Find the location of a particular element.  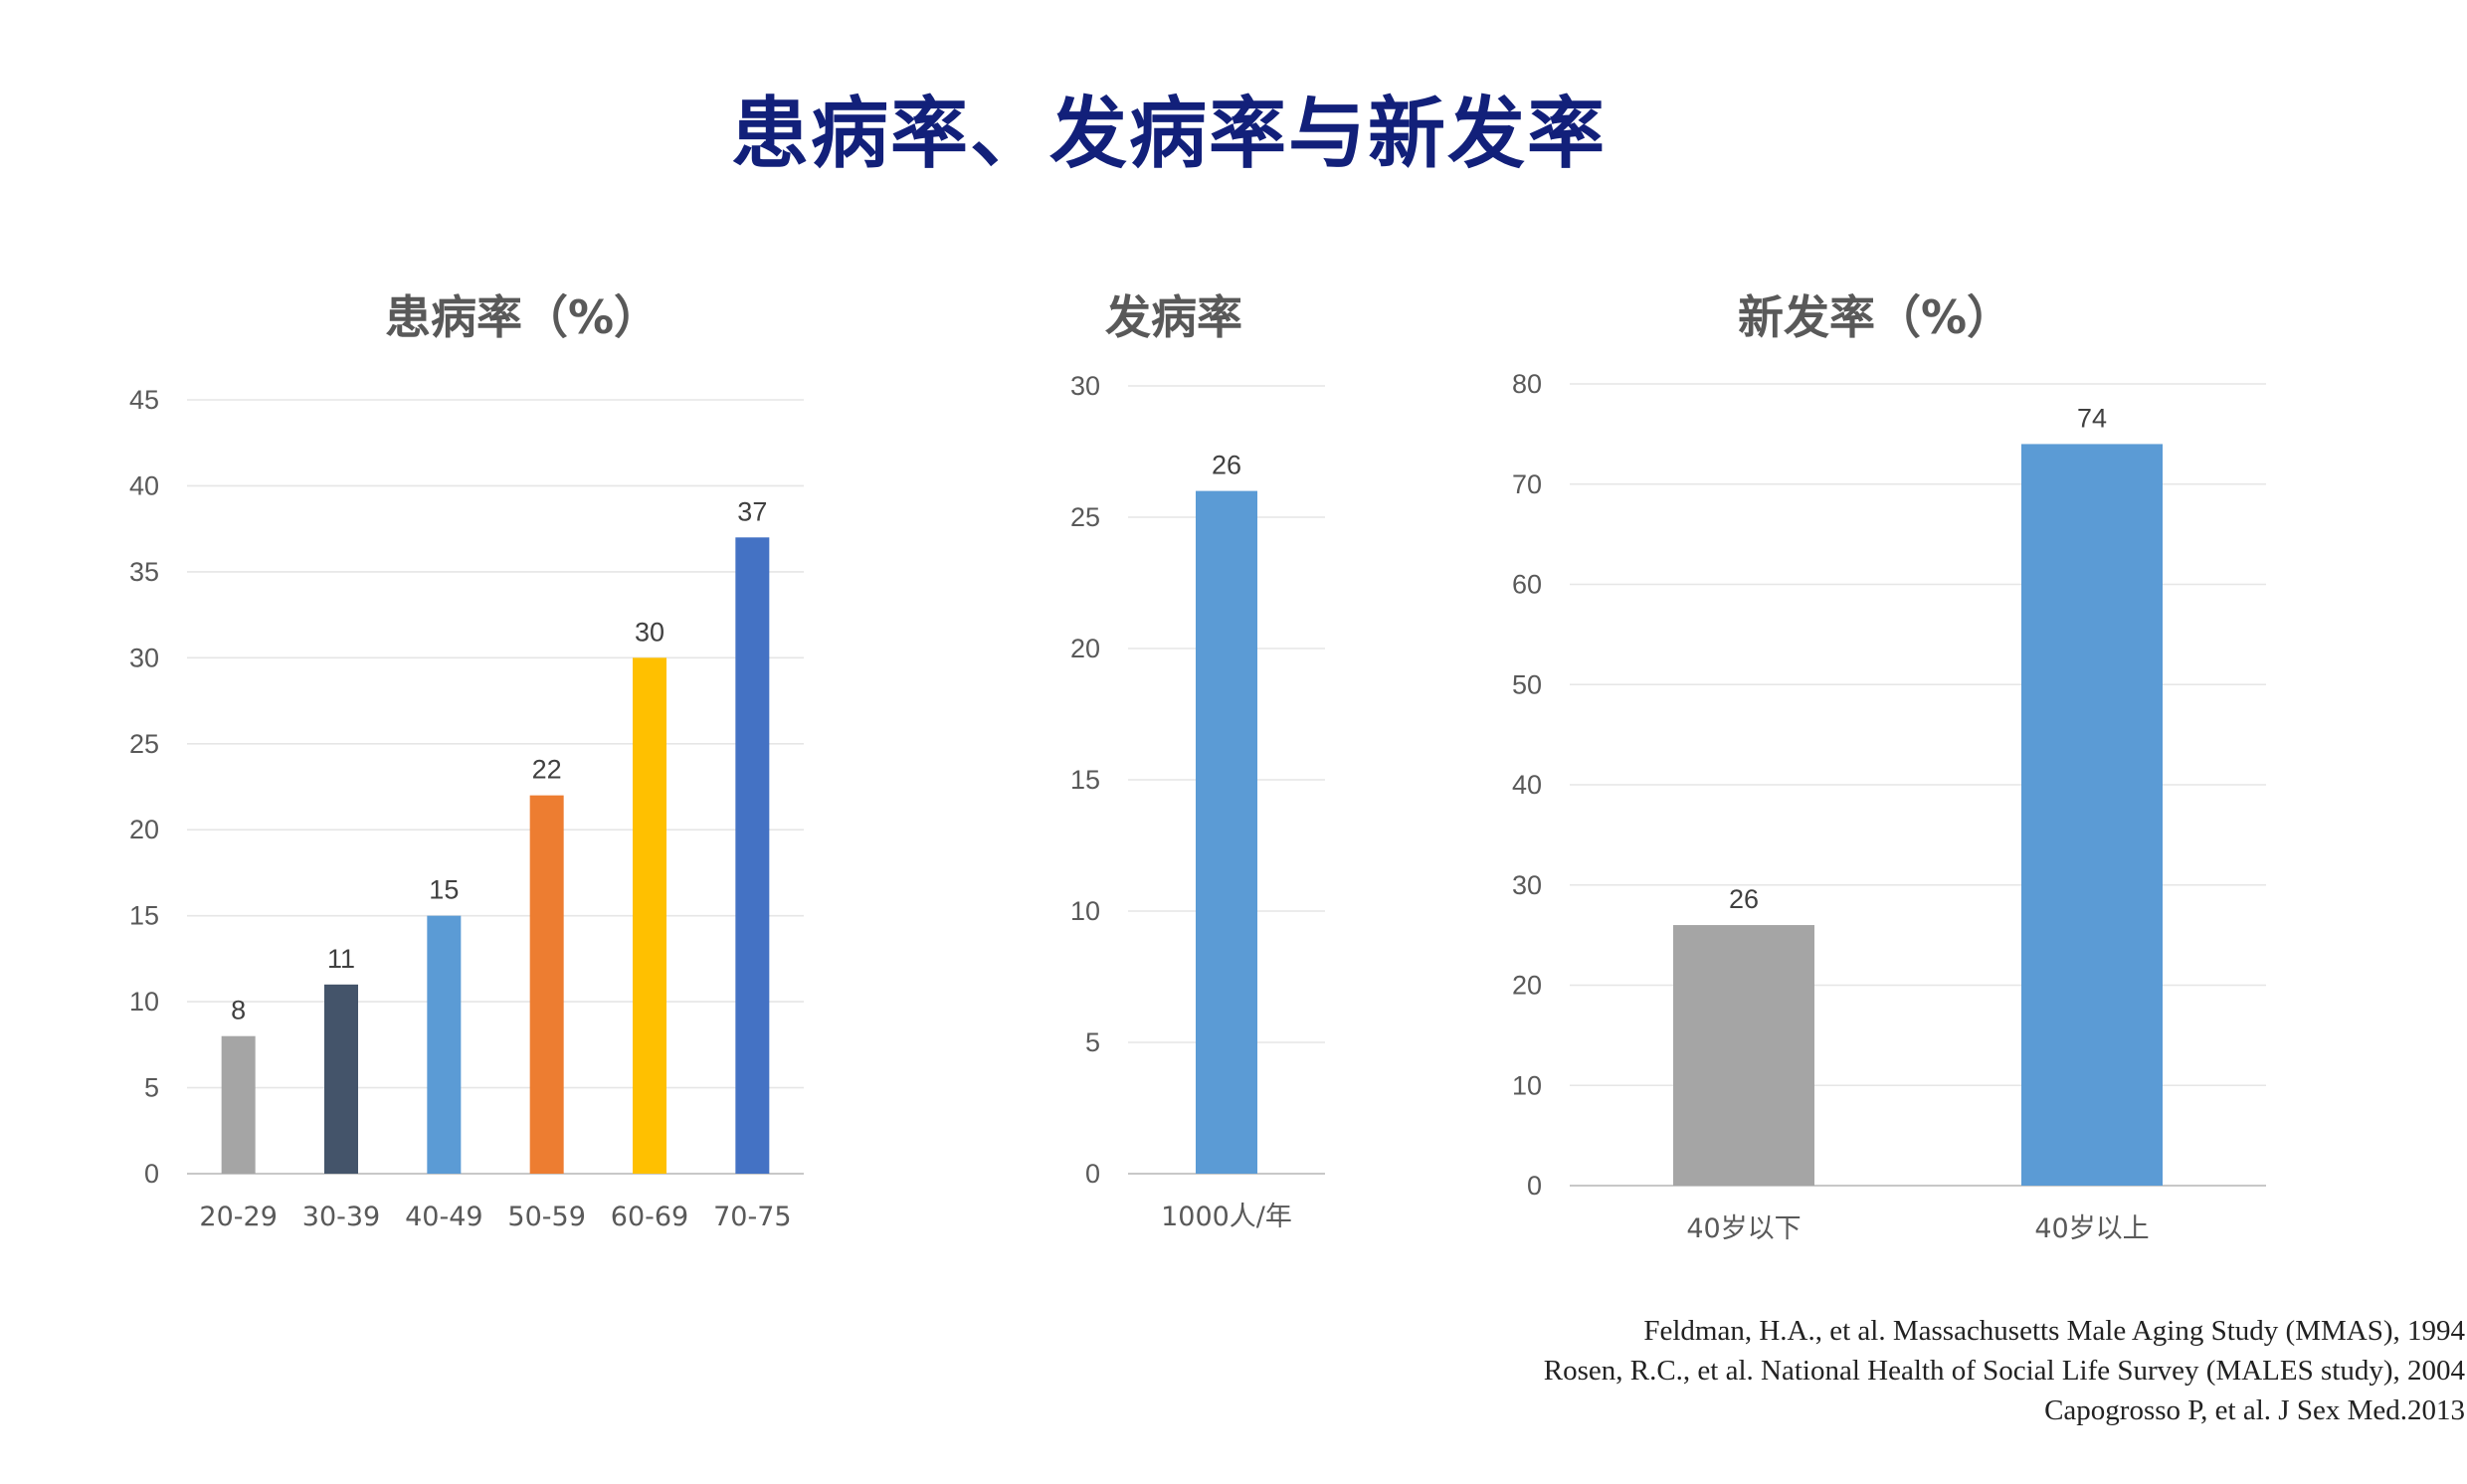

new-incidence-y-tick-label: 70 is located at coordinates (1527, 484).